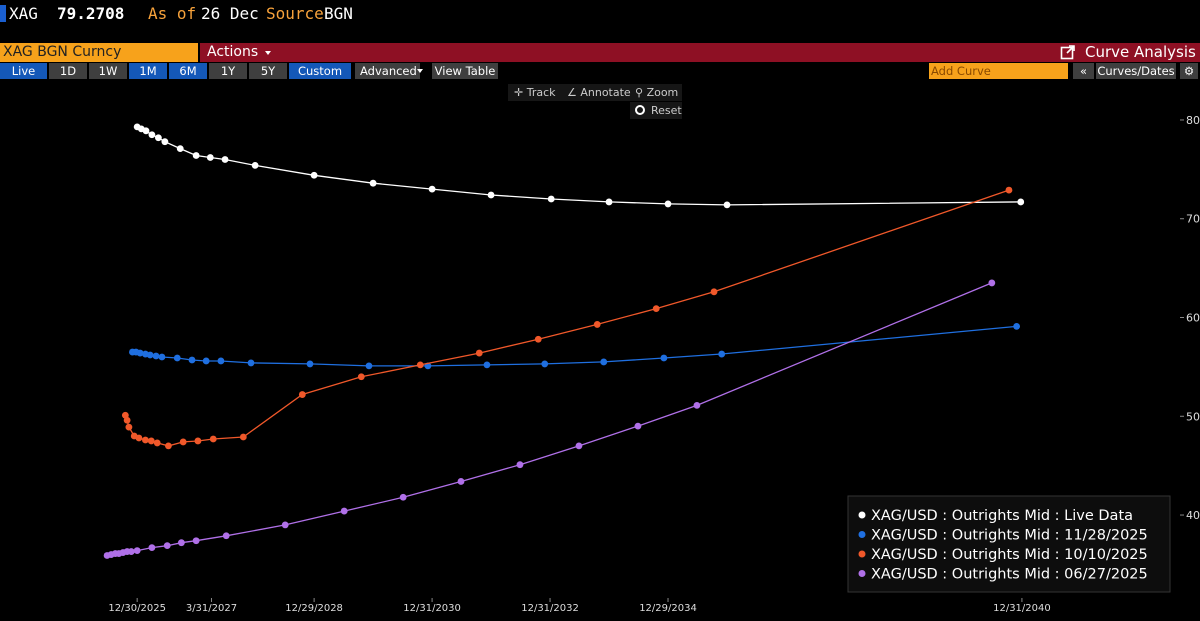  I want to click on settings-button: ⚙, so click(1189, 71).